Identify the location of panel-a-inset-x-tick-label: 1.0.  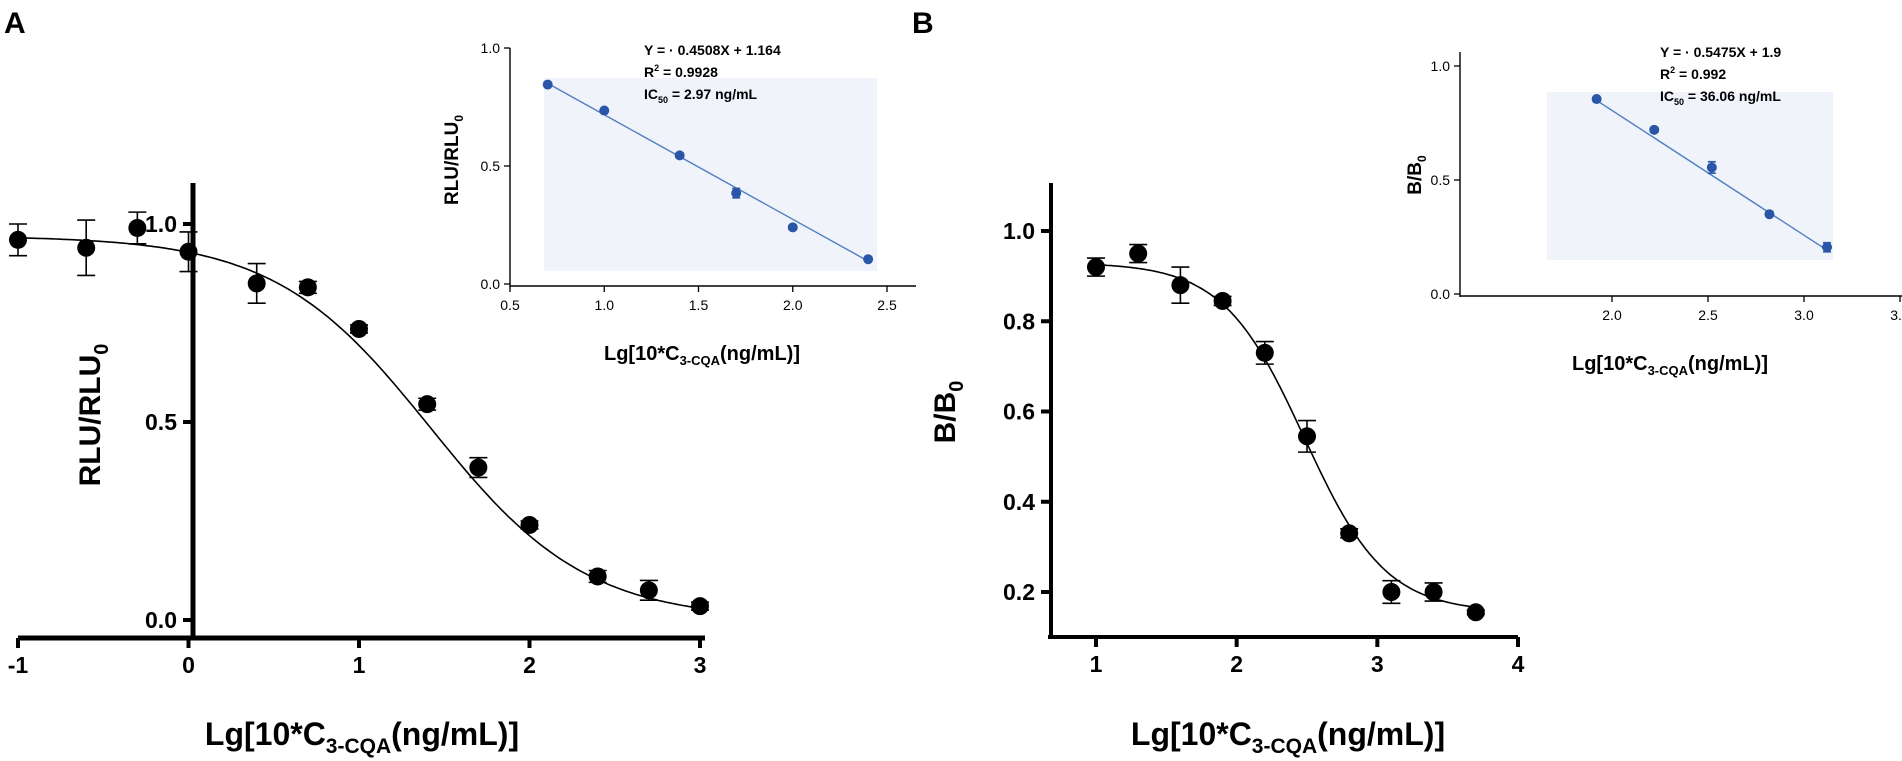
(605, 305).